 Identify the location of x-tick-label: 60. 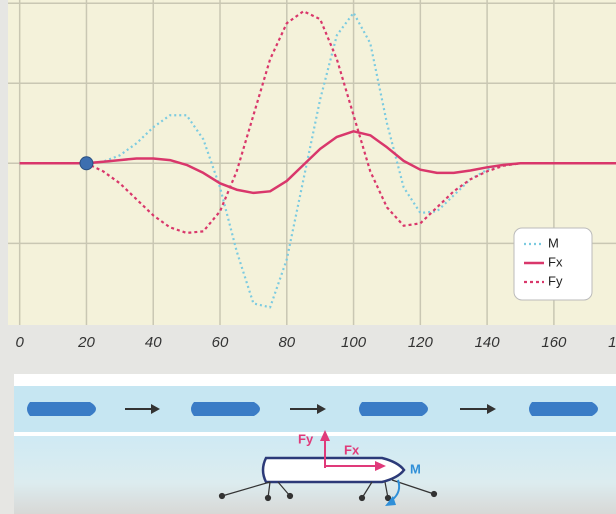
(220, 342).